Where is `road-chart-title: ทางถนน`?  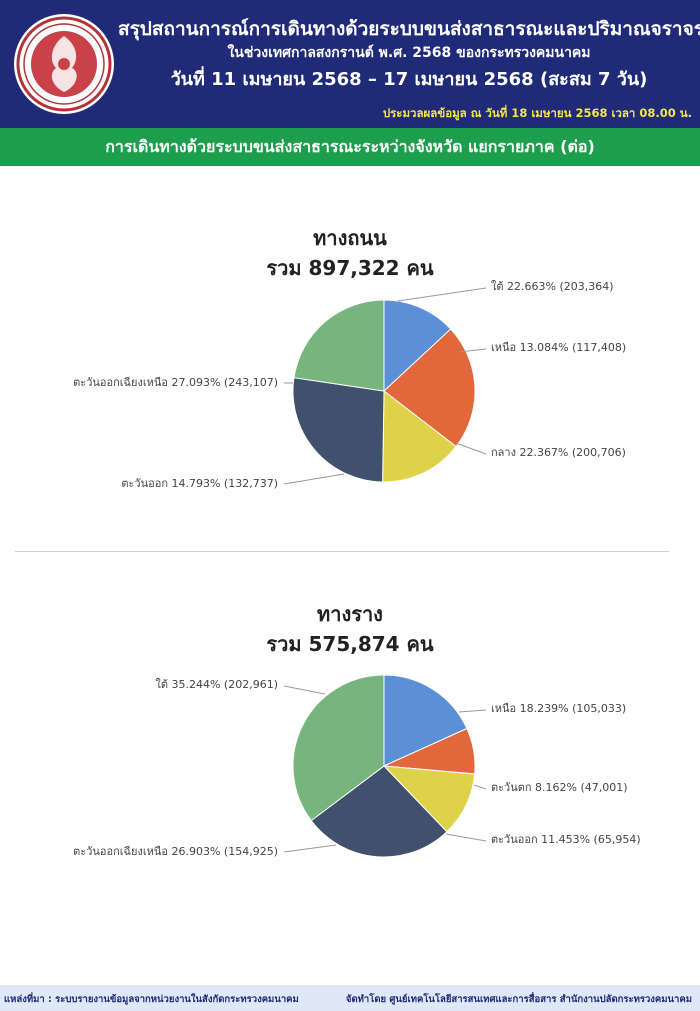 road-chart-title: ทางถนน is located at coordinates (350, 238).